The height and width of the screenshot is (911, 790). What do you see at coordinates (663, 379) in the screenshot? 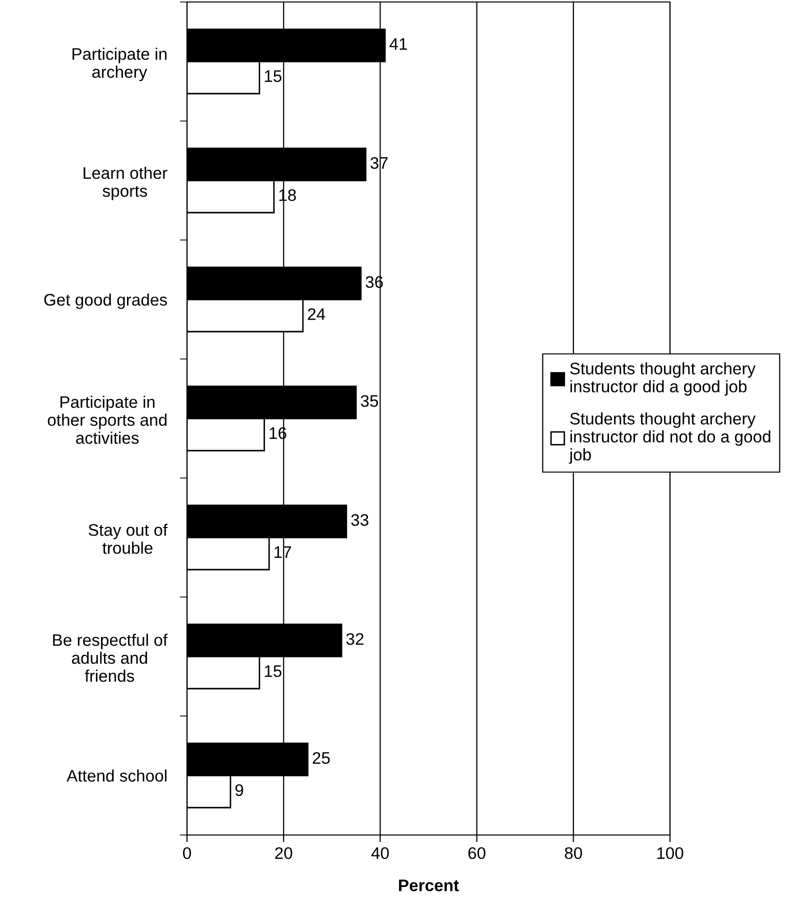
I see `legend-label: Students thought archery instructor did a good job` at bounding box center [663, 379].